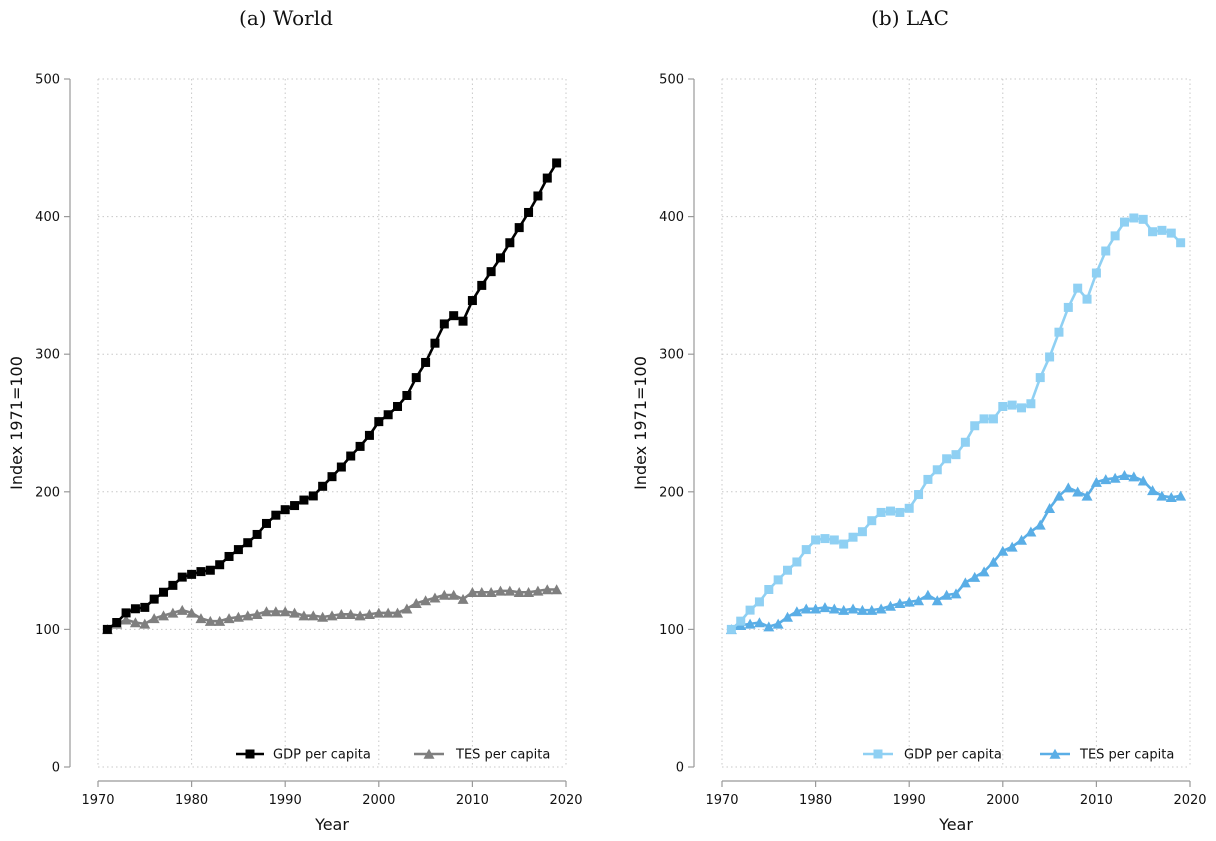 This screenshot has width=1216, height=841. Describe the element at coordinates (331, 824) in the screenshot. I see `x-axis-label: Year` at that location.